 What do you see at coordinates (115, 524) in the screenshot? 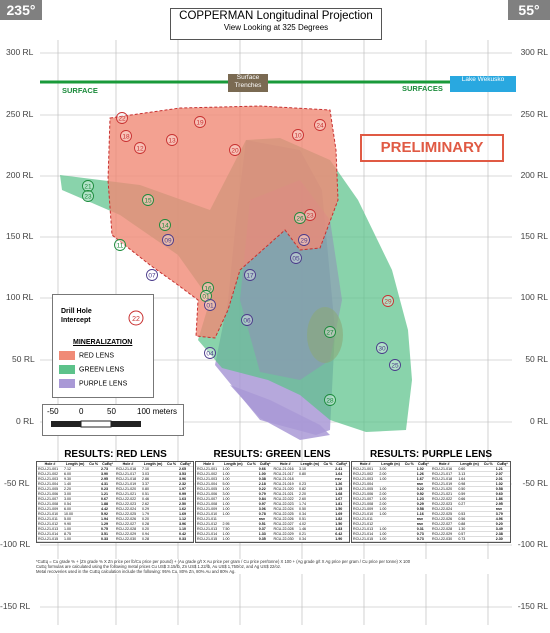
I see `table-row: RCU-21-012 9.90 1.29 RCU-22-027 0.28 3.96` at bounding box center [115, 524].